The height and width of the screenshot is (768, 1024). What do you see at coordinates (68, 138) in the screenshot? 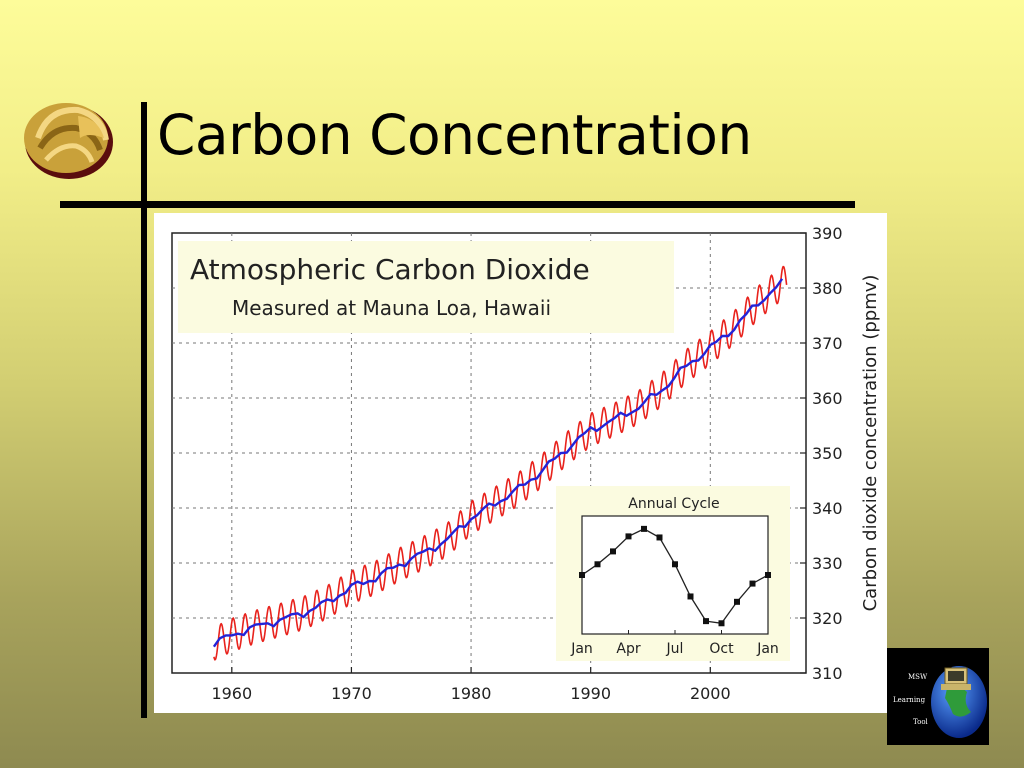
I see `gold-pegasus-logo-icon` at bounding box center [68, 138].